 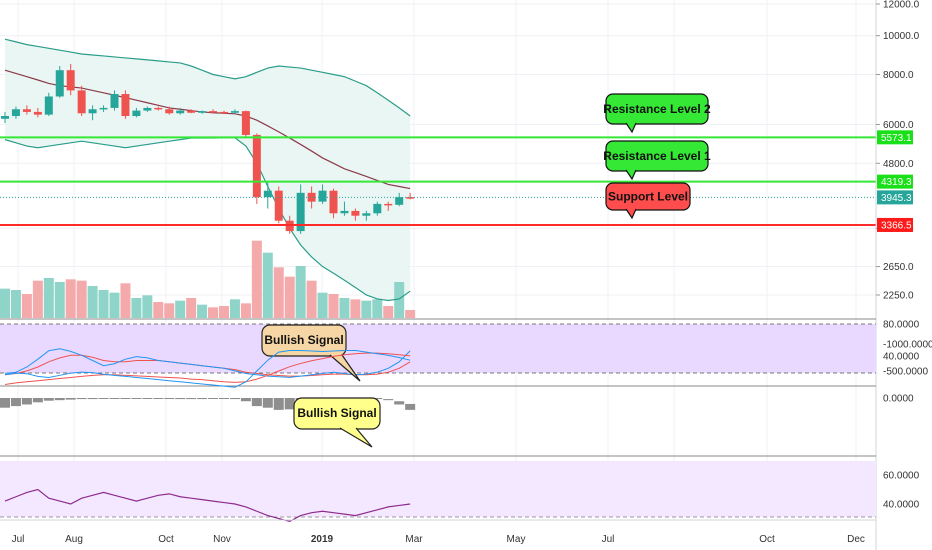 I want to click on time-axis-label: May, so click(x=516, y=539).